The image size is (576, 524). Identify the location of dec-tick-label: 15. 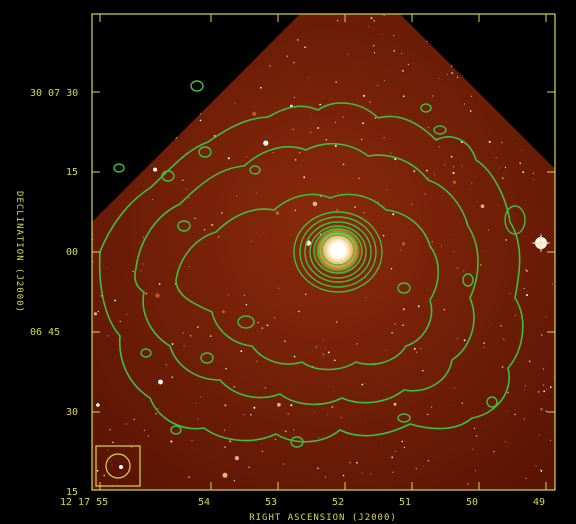
(72, 492).